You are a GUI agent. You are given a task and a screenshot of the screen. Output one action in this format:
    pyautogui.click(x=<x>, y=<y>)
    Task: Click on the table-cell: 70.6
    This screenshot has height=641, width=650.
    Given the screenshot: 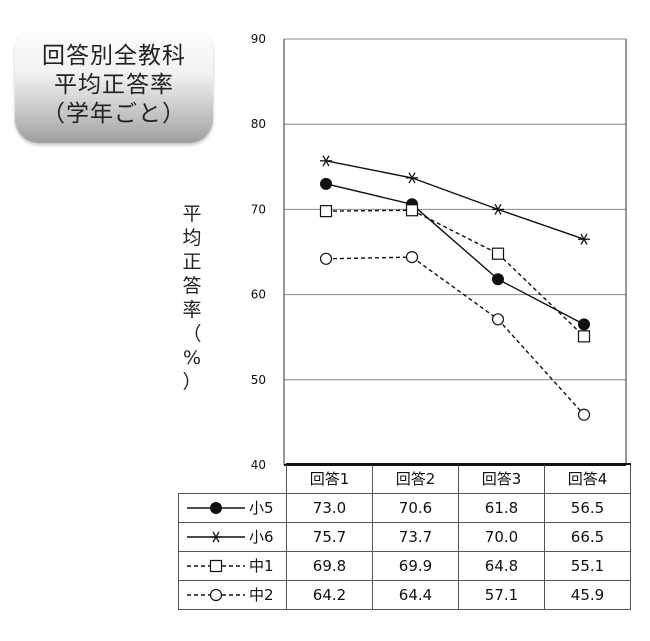 What is the action you would take?
    pyautogui.click(x=415, y=507)
    